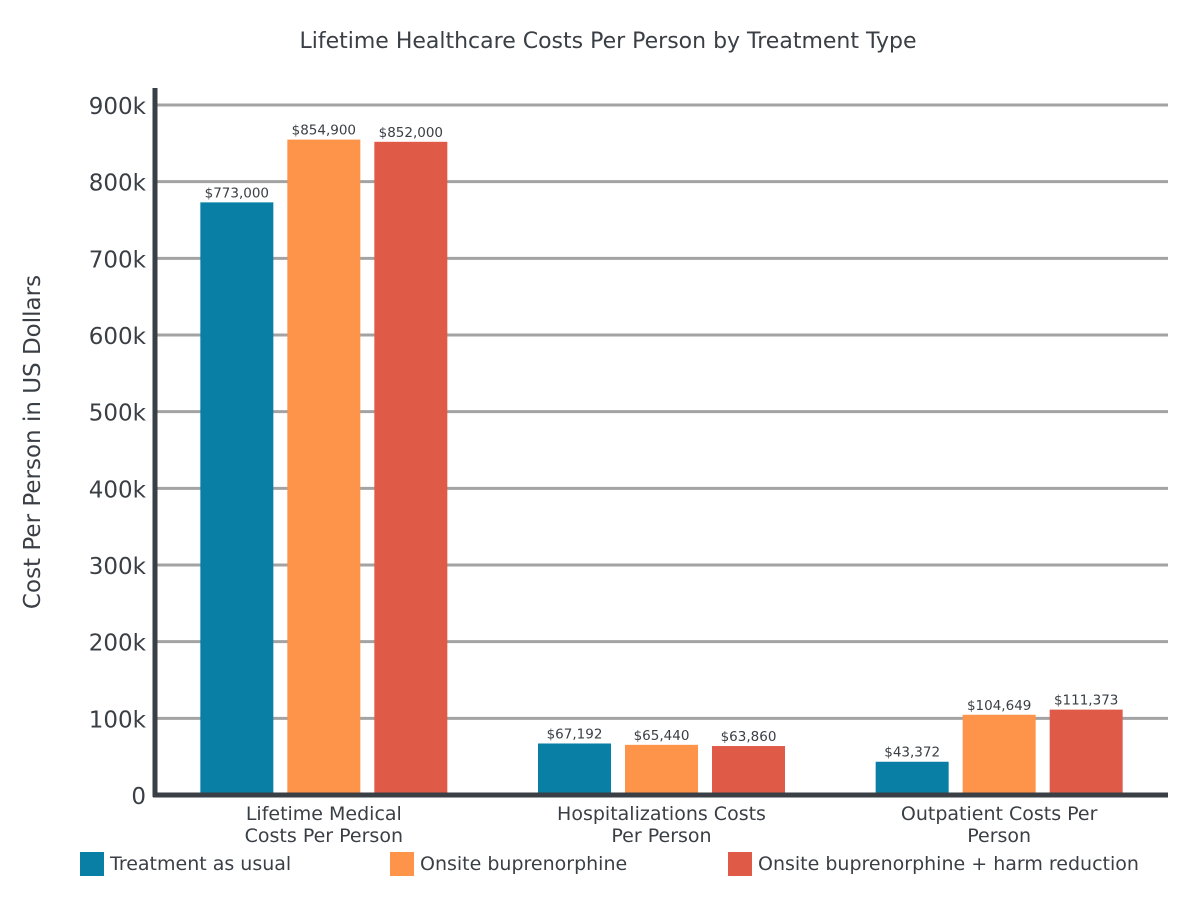 This screenshot has height=900, width=1200. Describe the element at coordinates (118, 567) in the screenshot. I see `y-tick-label: 300k` at that location.